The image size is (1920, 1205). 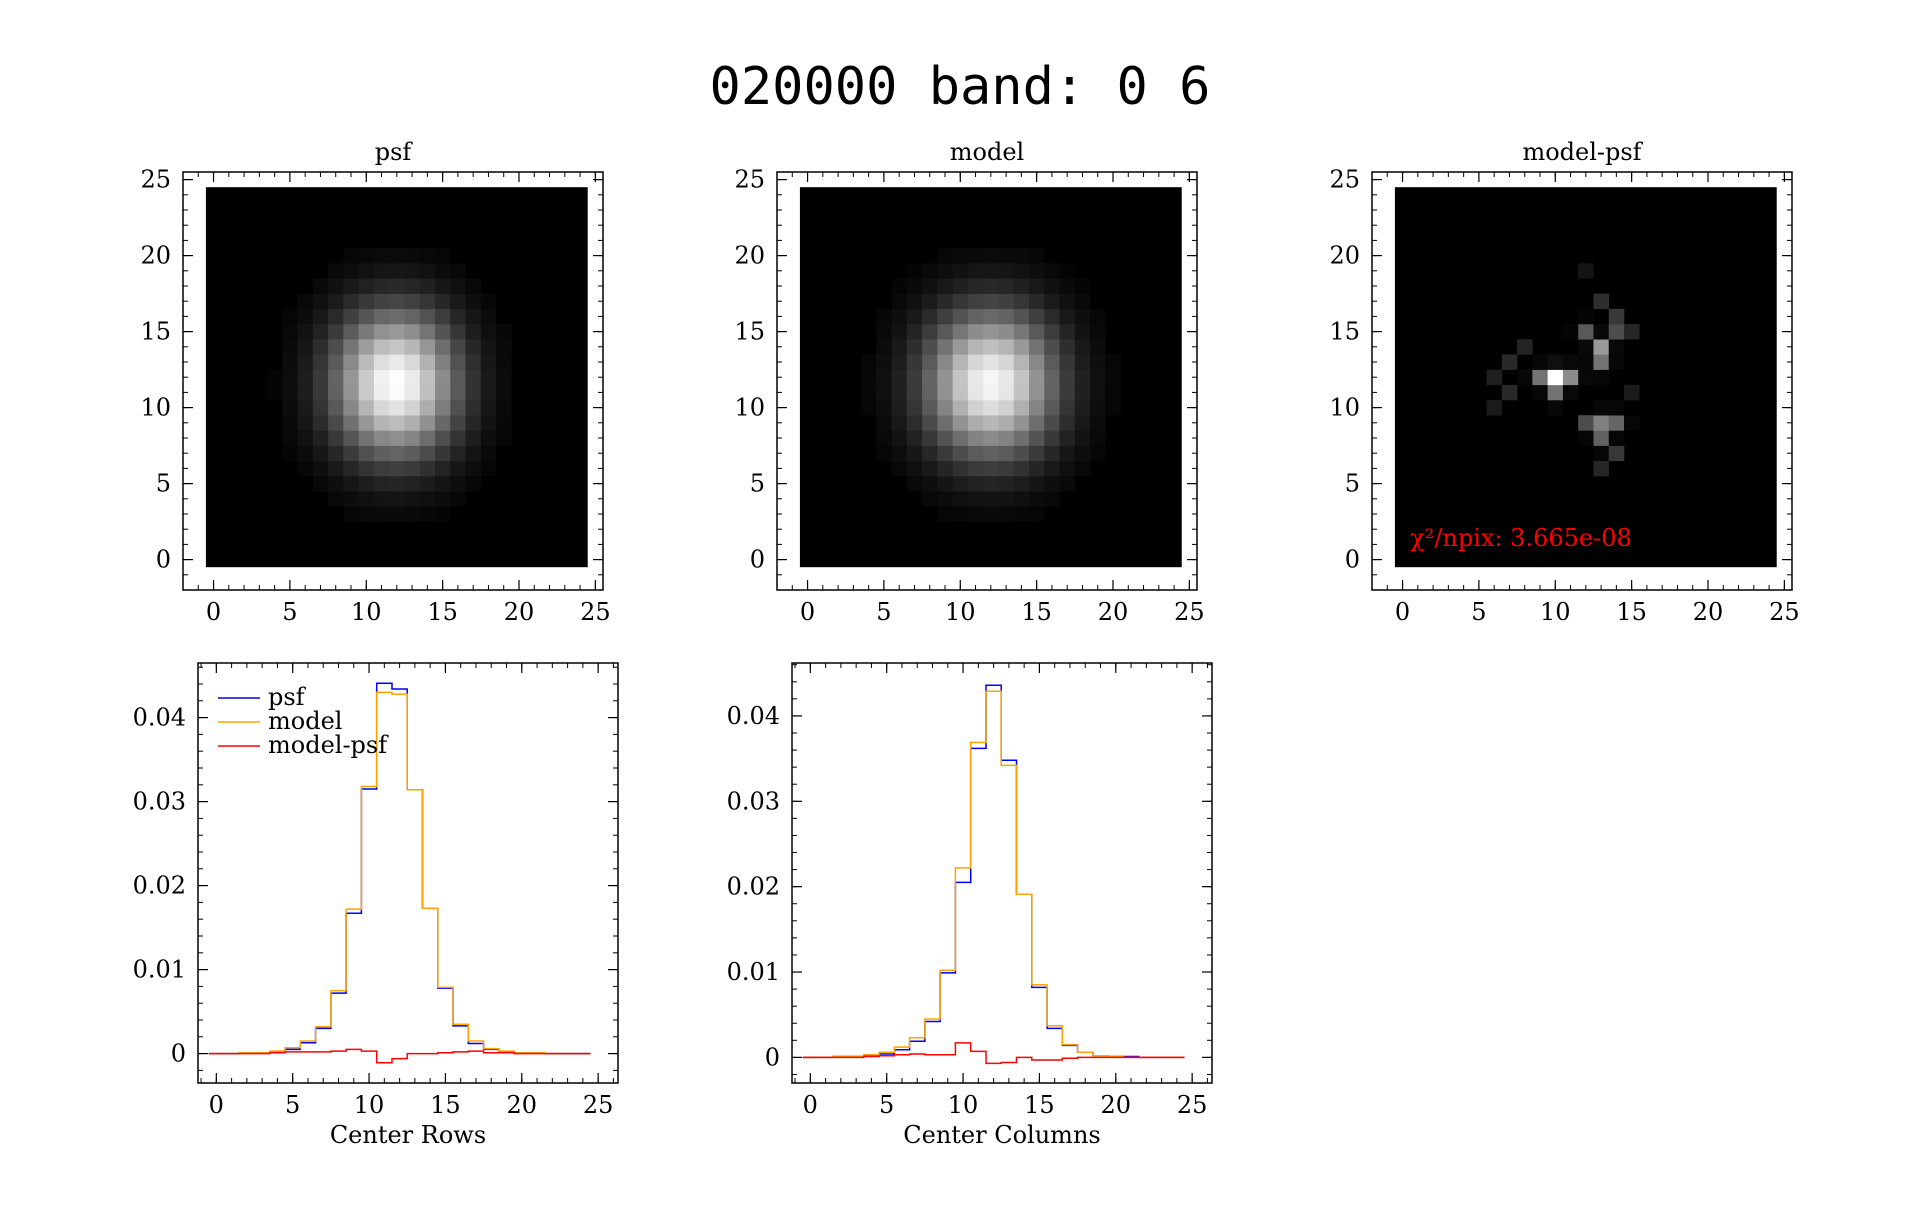 I want to click on x-tick-label: 0, so click(x=810, y=1105).